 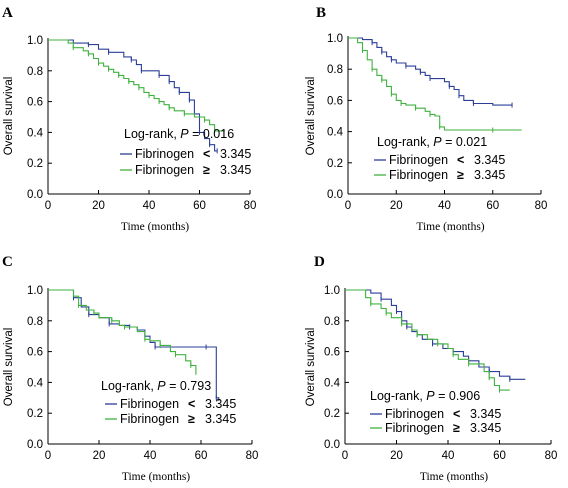 I want to click on survival-curve-low, so click(x=133, y=95).